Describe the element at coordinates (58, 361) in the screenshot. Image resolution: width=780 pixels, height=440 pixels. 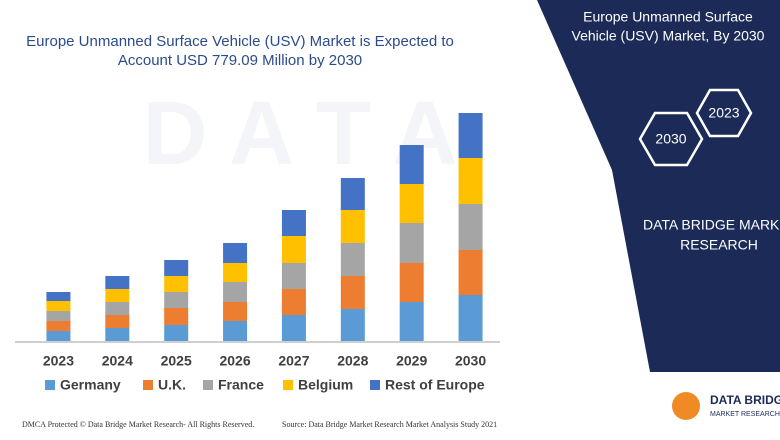
I see `x-tick-label: 2023` at that location.